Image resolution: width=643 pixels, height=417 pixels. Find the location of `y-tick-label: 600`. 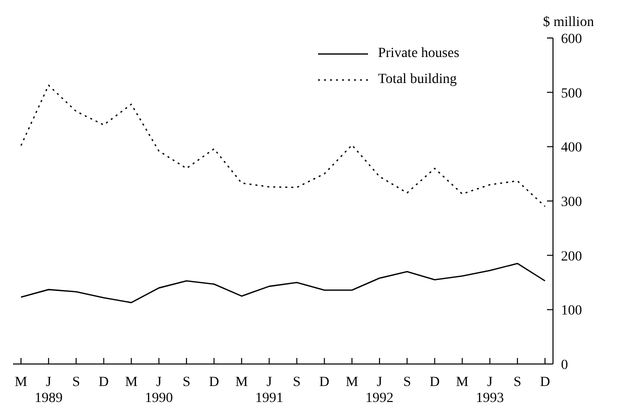

y-tick-label: 600 is located at coordinates (571, 39).